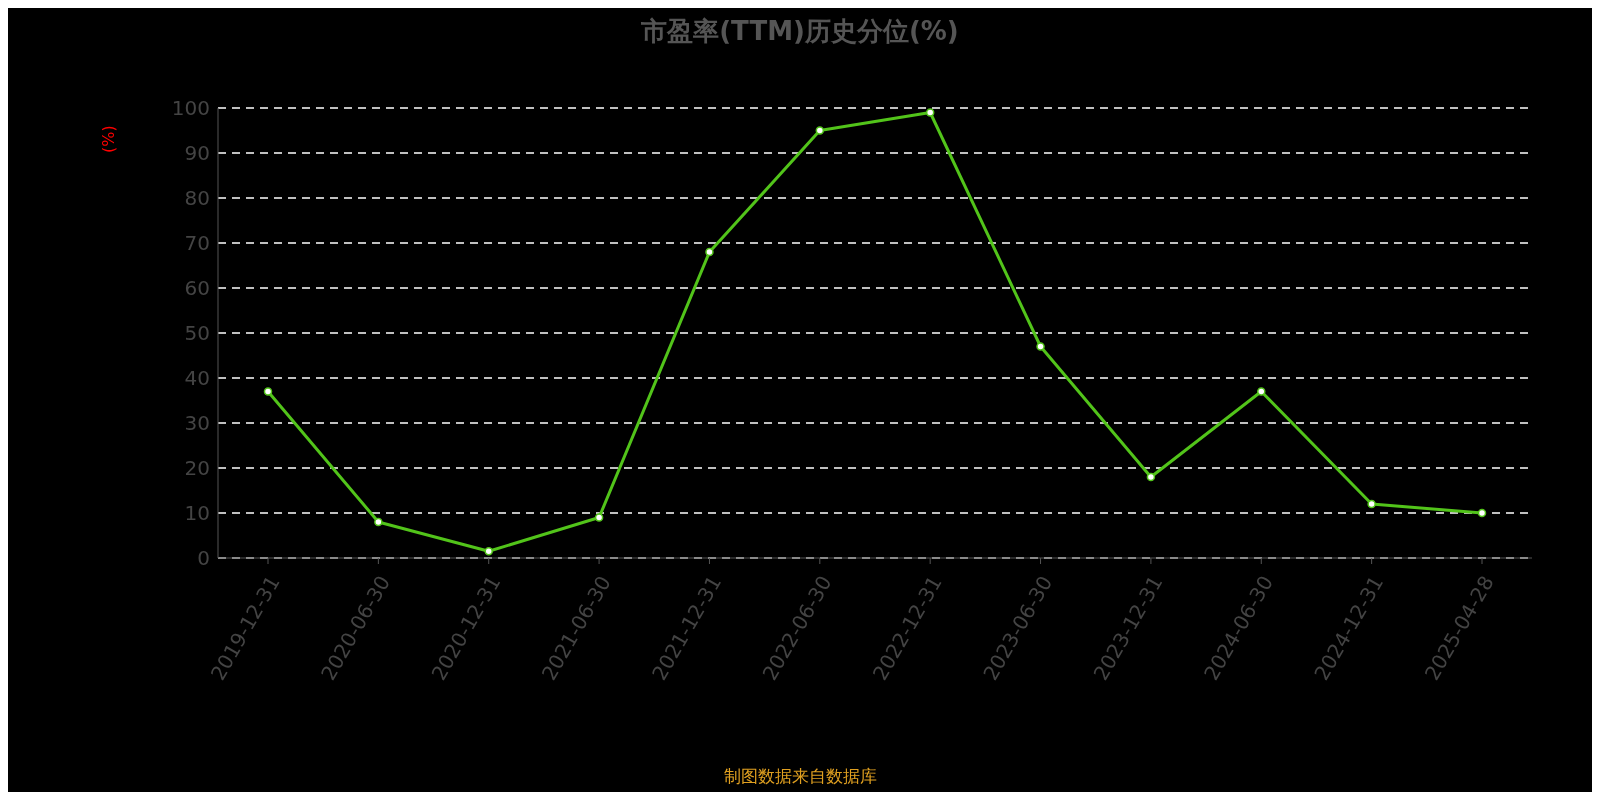 Image resolution: width=1600 pixels, height=800 pixels. I want to click on y-tick-label: 60, so click(197, 288).